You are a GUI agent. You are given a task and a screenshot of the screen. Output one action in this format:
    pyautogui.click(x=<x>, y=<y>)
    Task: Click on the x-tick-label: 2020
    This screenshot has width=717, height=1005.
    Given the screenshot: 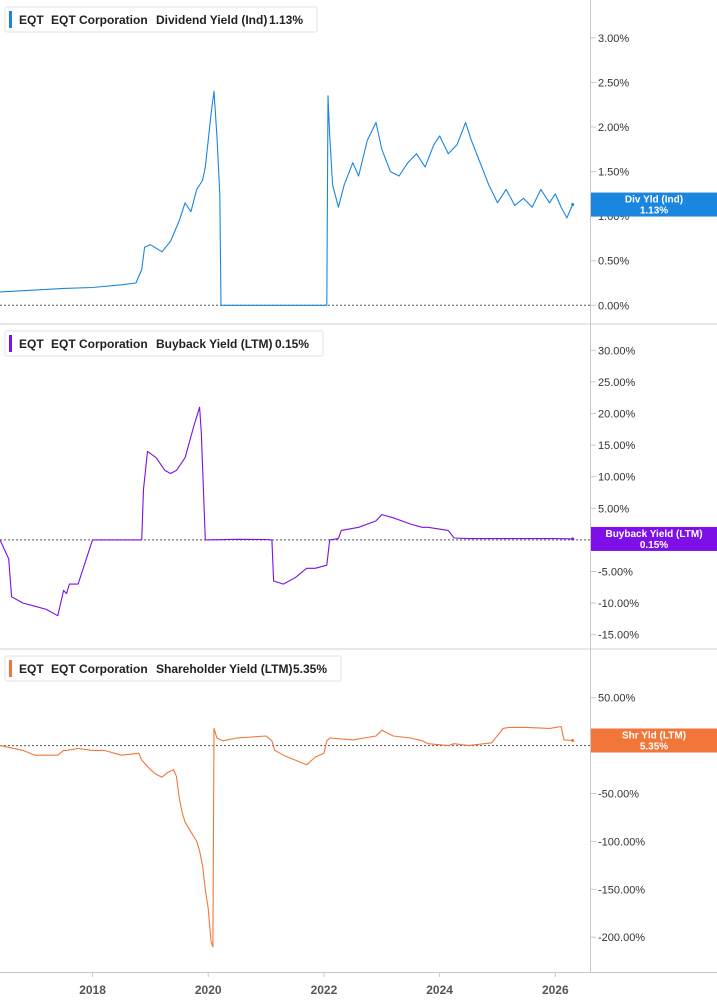 What is the action you would take?
    pyautogui.click(x=208, y=990)
    